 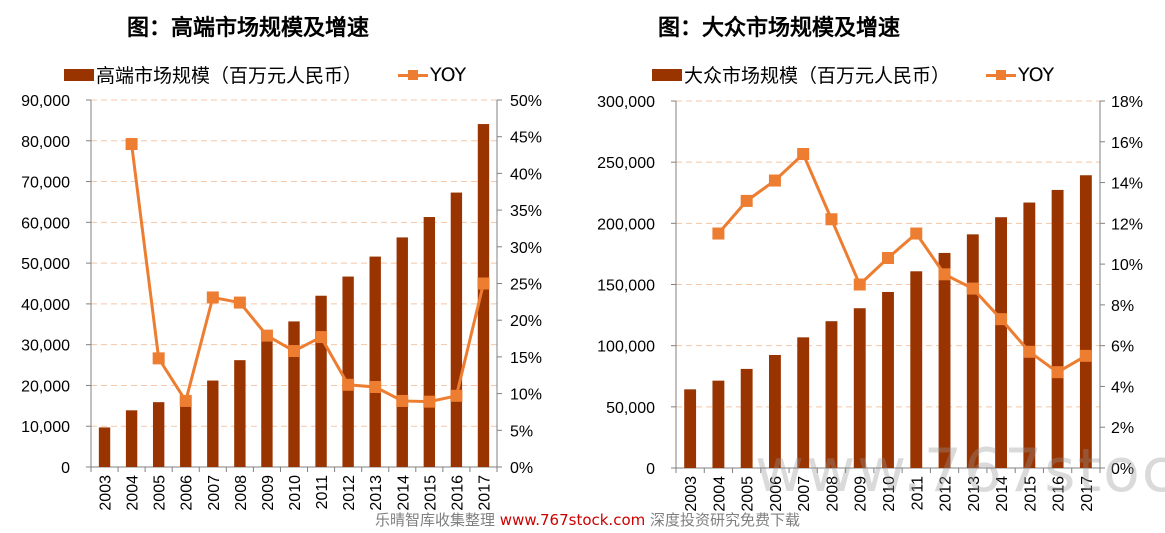 I want to click on yoy-line-series, so click(x=902, y=263).